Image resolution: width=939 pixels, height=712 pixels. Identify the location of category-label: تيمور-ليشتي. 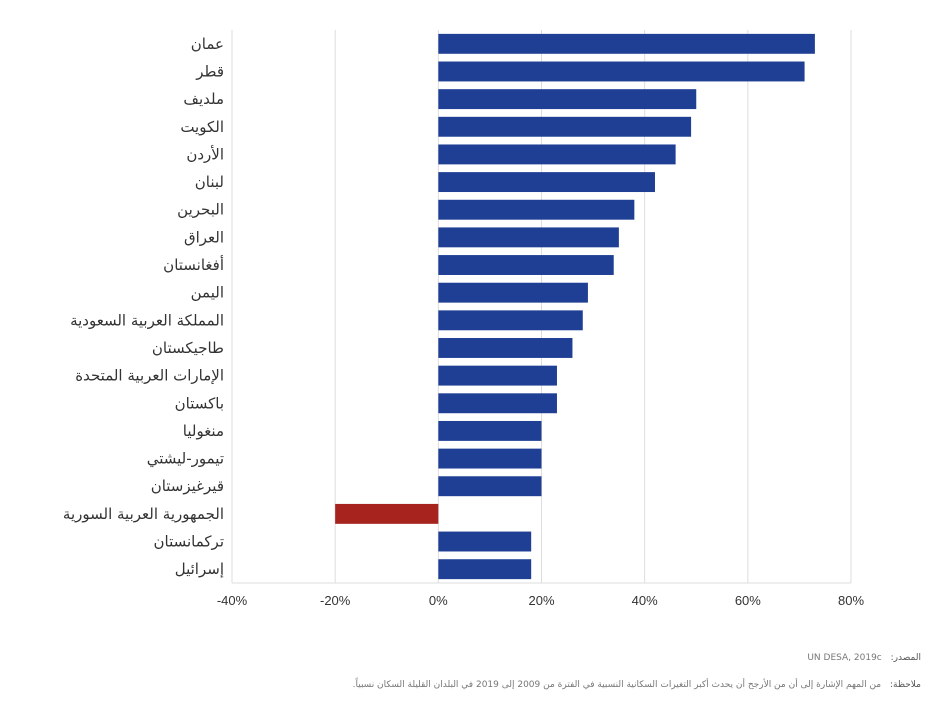
(185, 459).